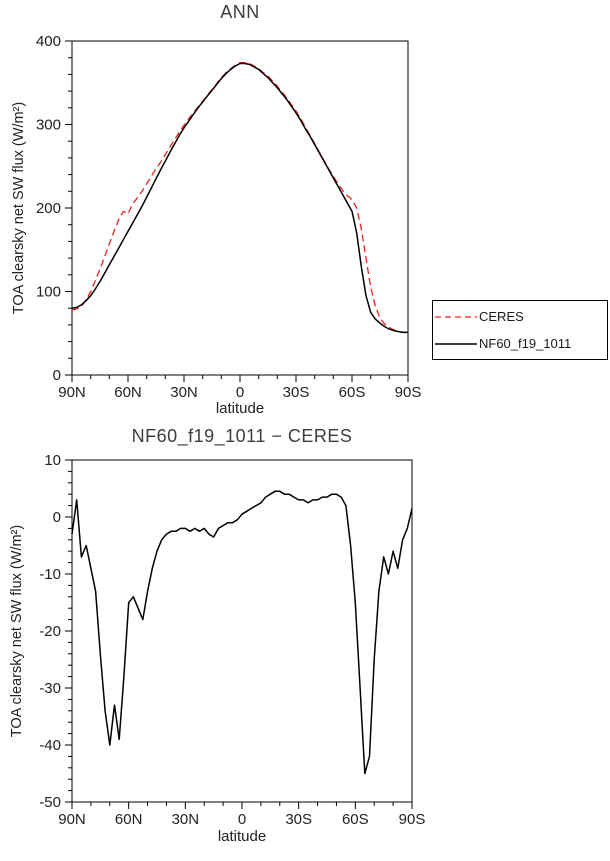 The width and height of the screenshot is (610, 861). Describe the element at coordinates (456, 343) in the screenshot. I see `legend-line-nf60-icon` at that location.